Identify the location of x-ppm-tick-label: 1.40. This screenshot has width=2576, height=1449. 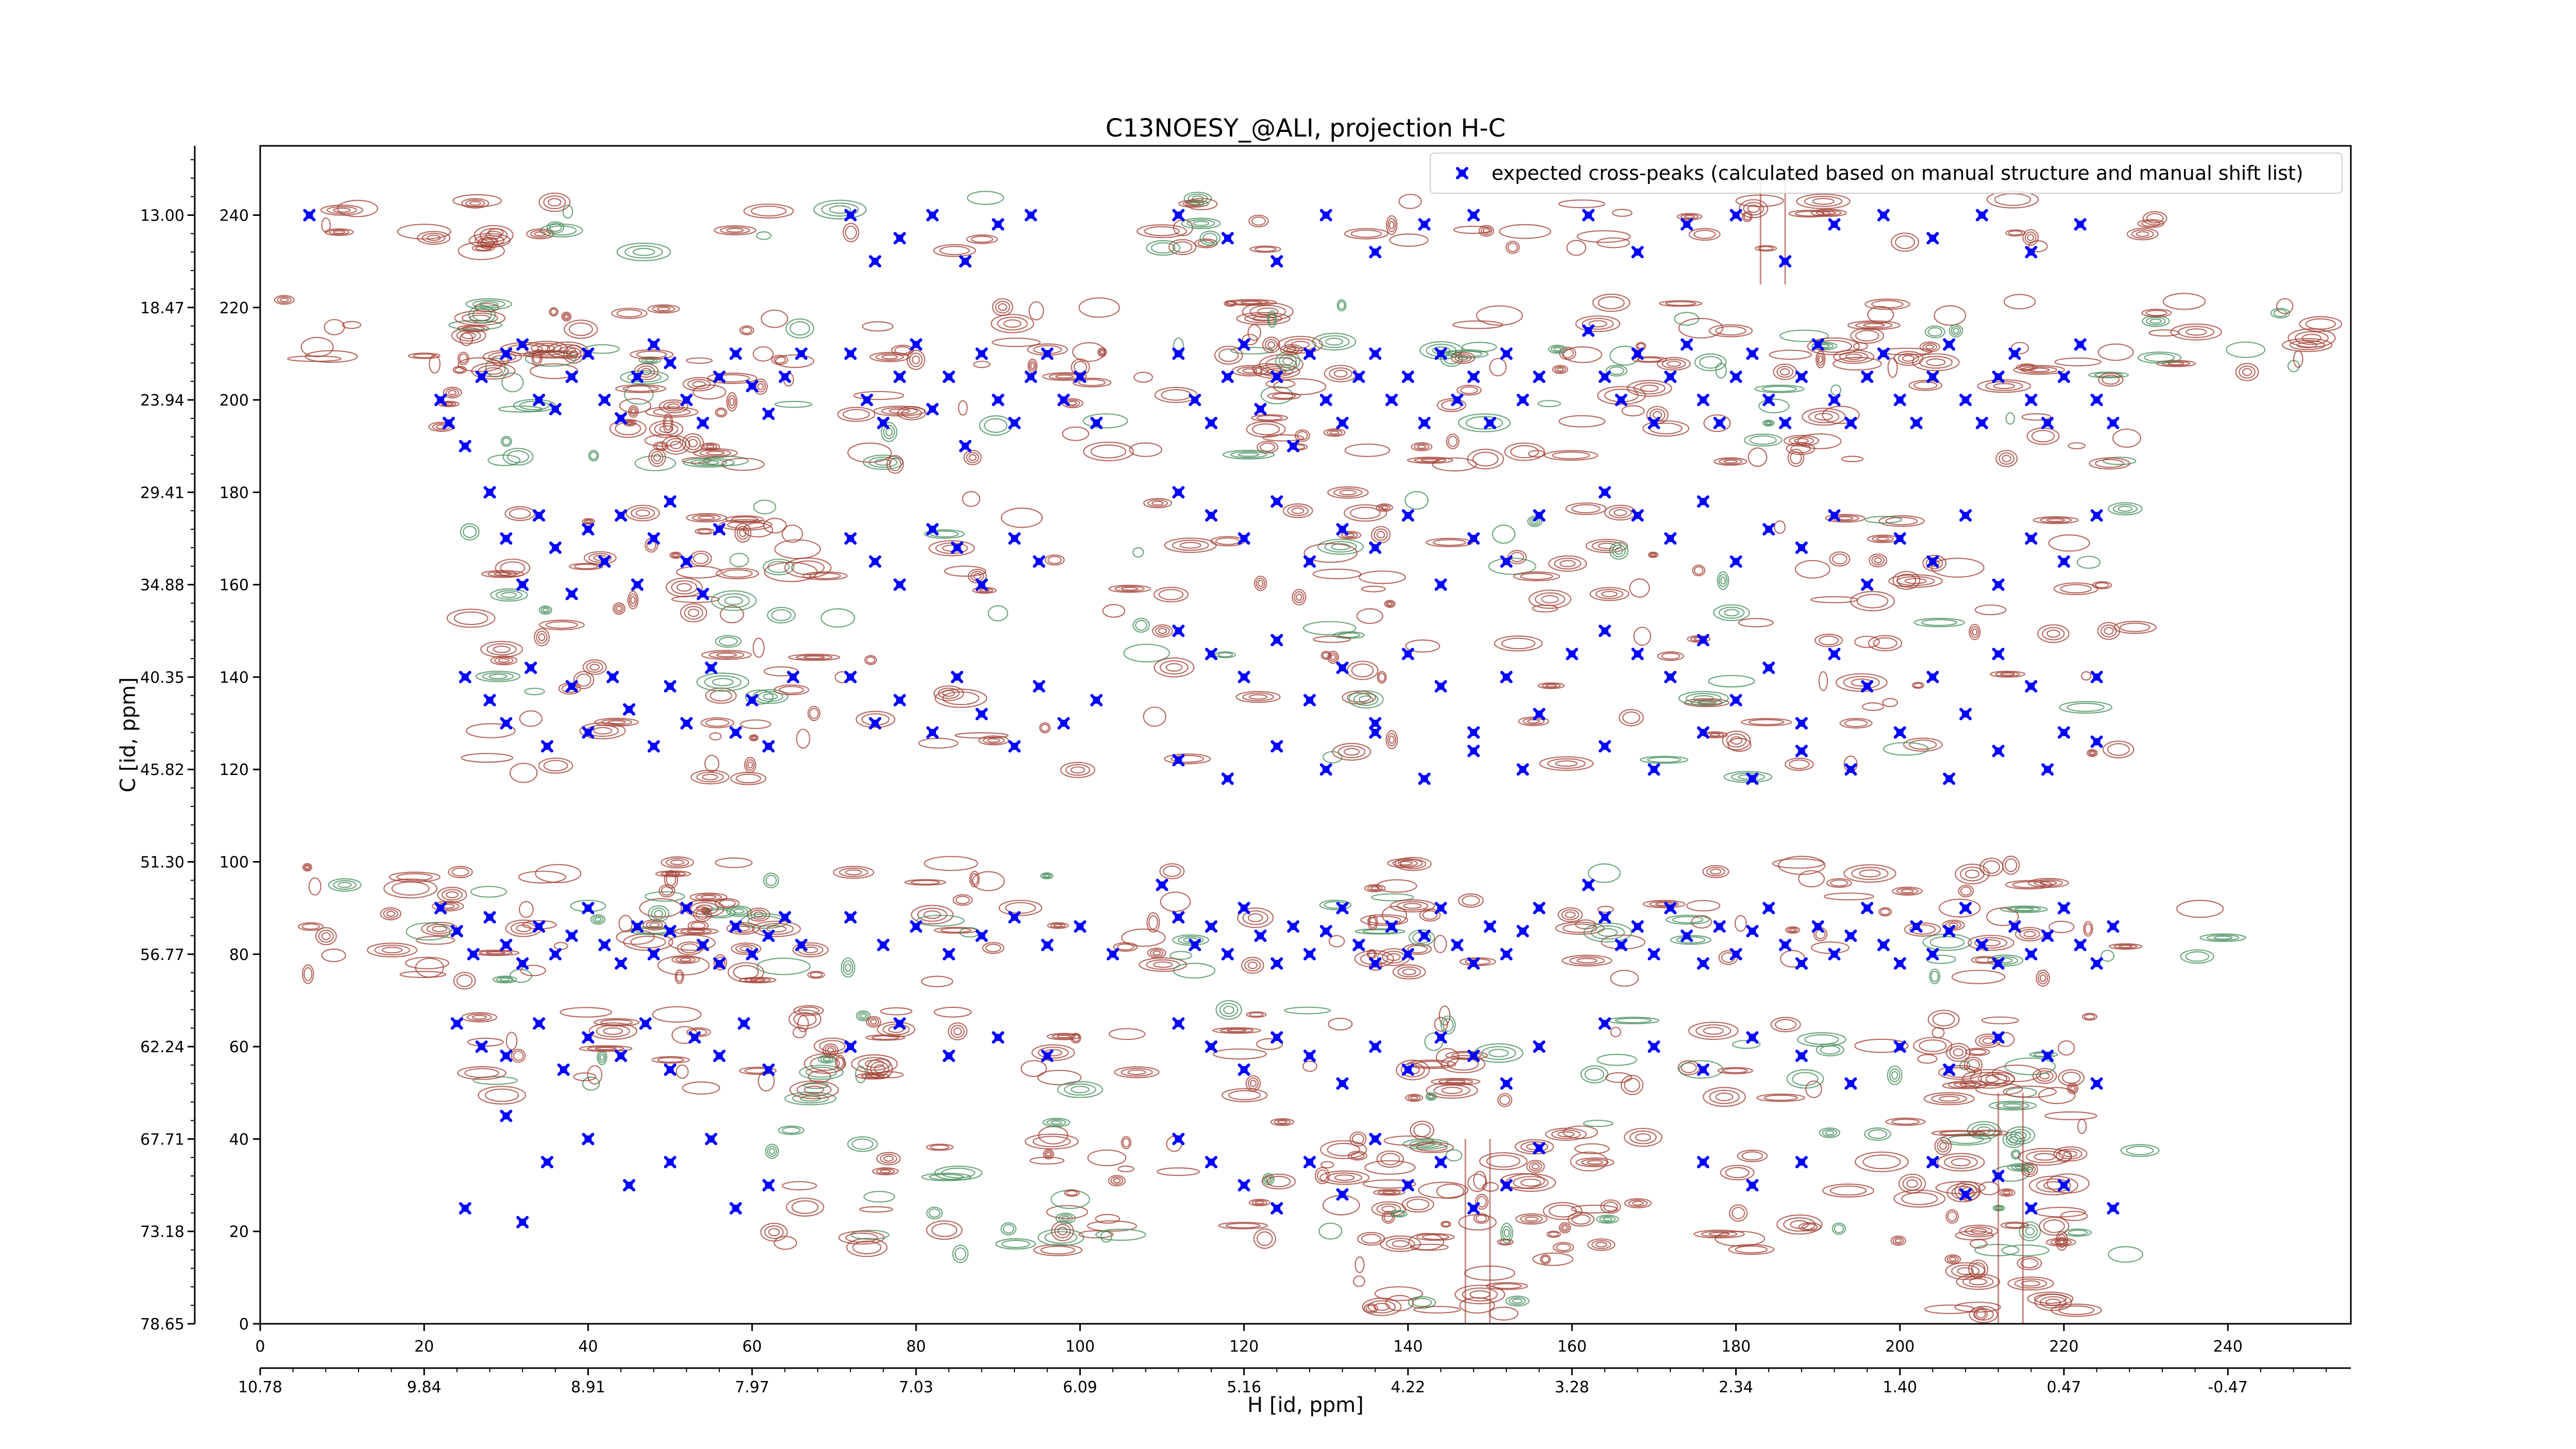
(1900, 1387).